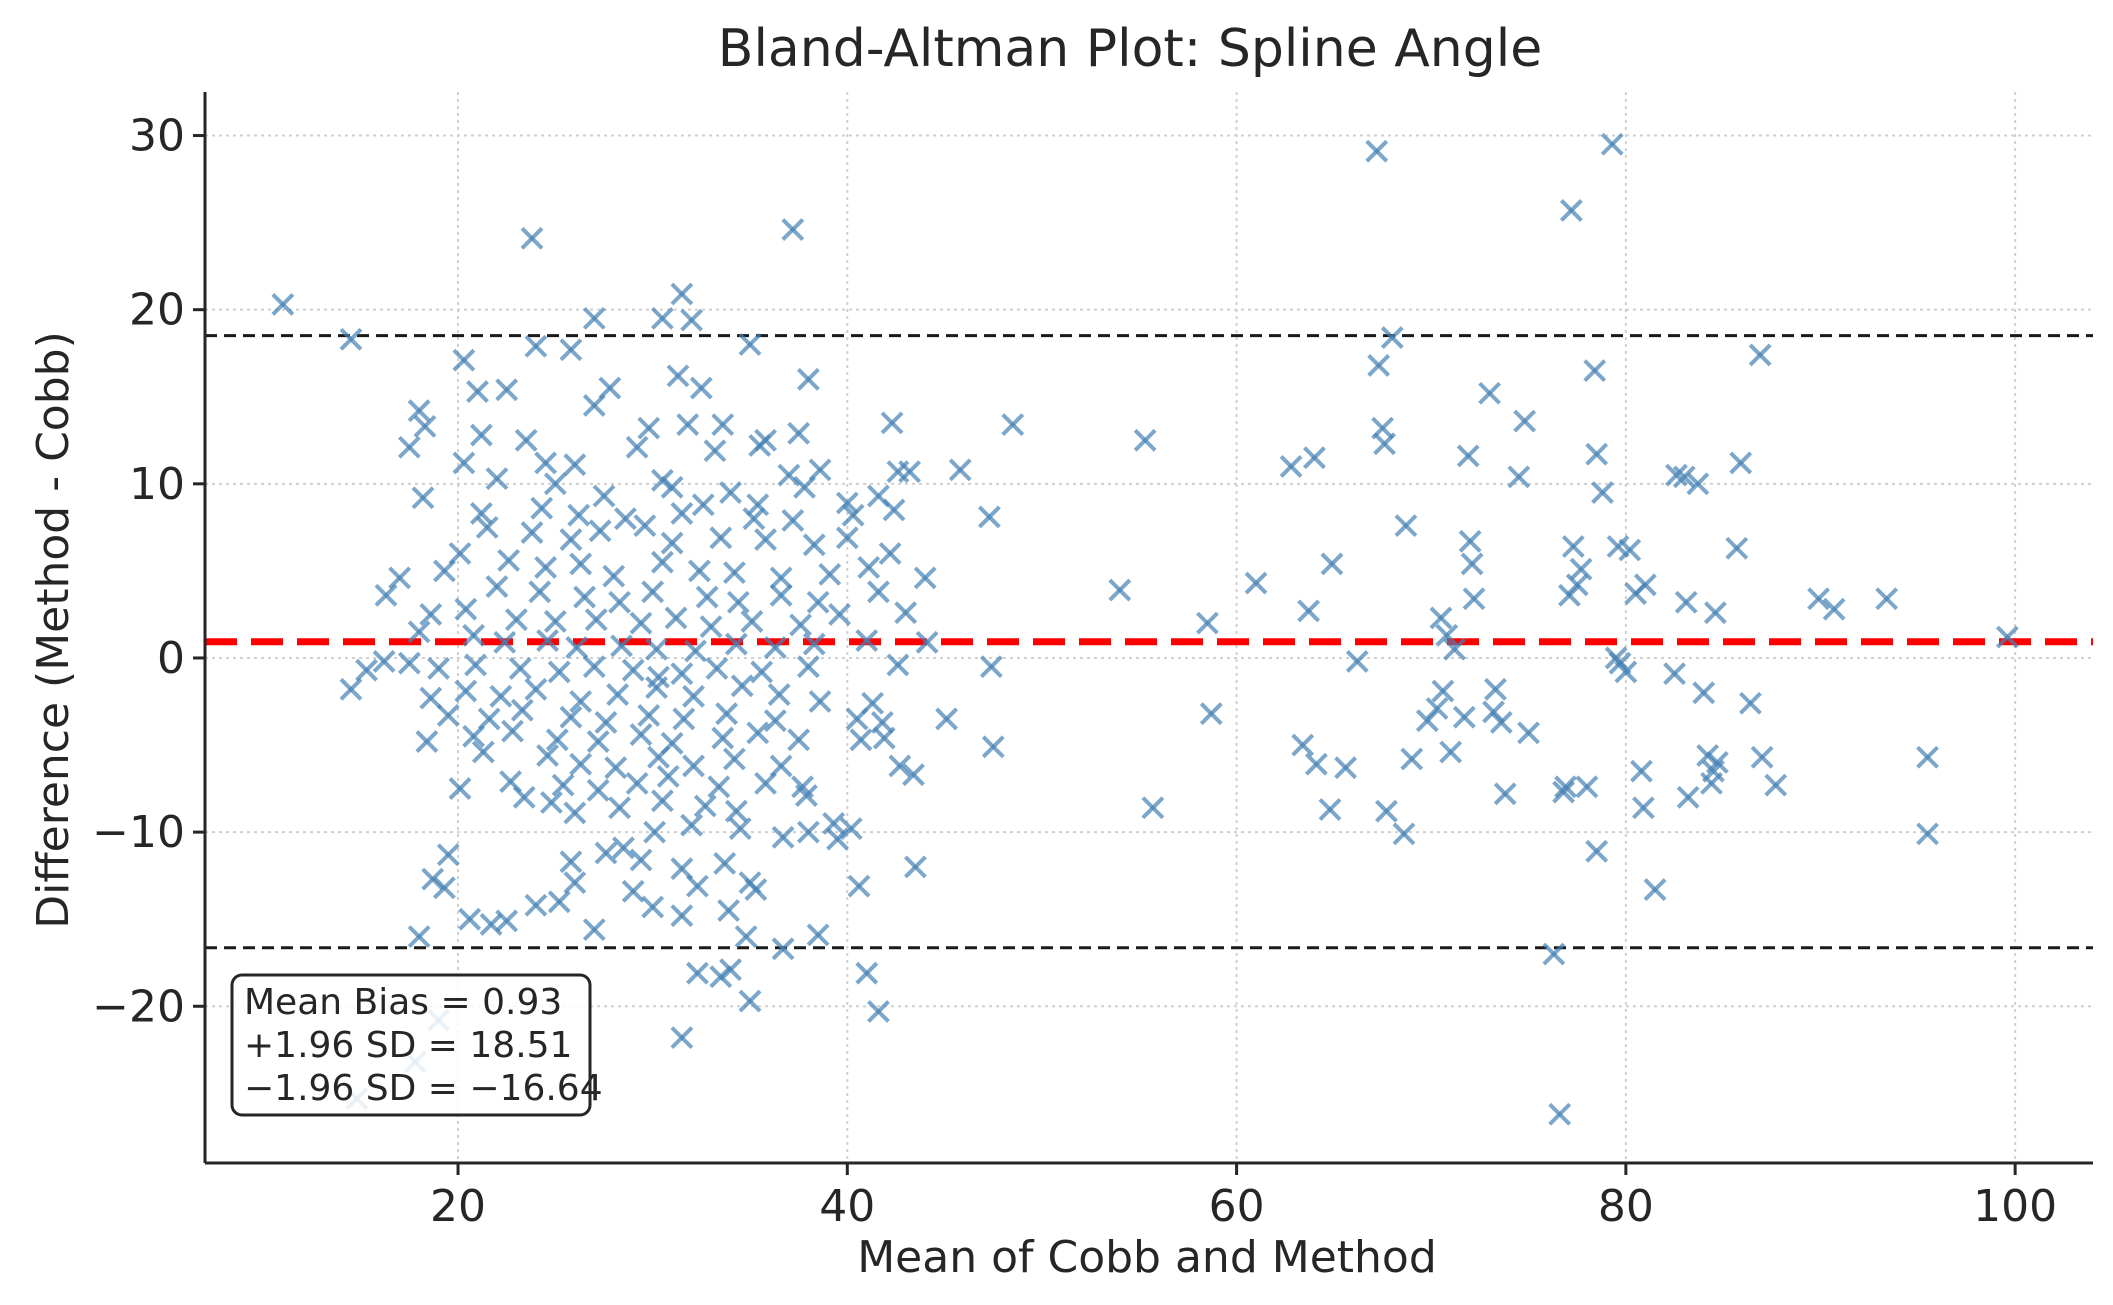 The height and width of the screenshot is (1305, 2113). Describe the element at coordinates (847, 1206) in the screenshot. I see `x-tick-label: 40` at that location.